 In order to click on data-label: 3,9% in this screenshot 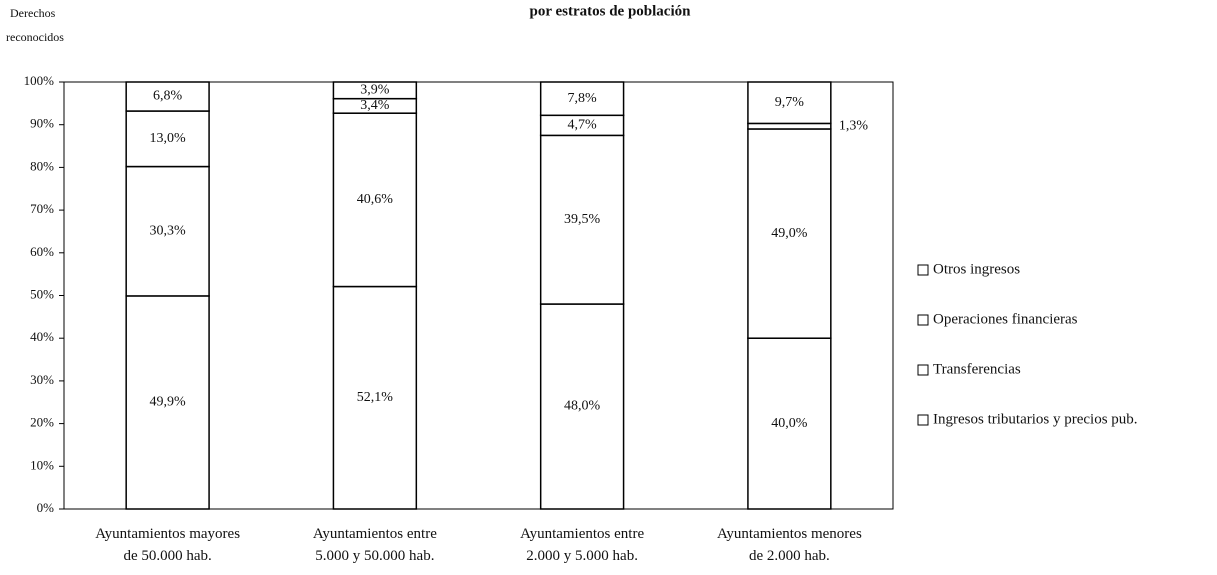, I will do `click(375, 90)`.